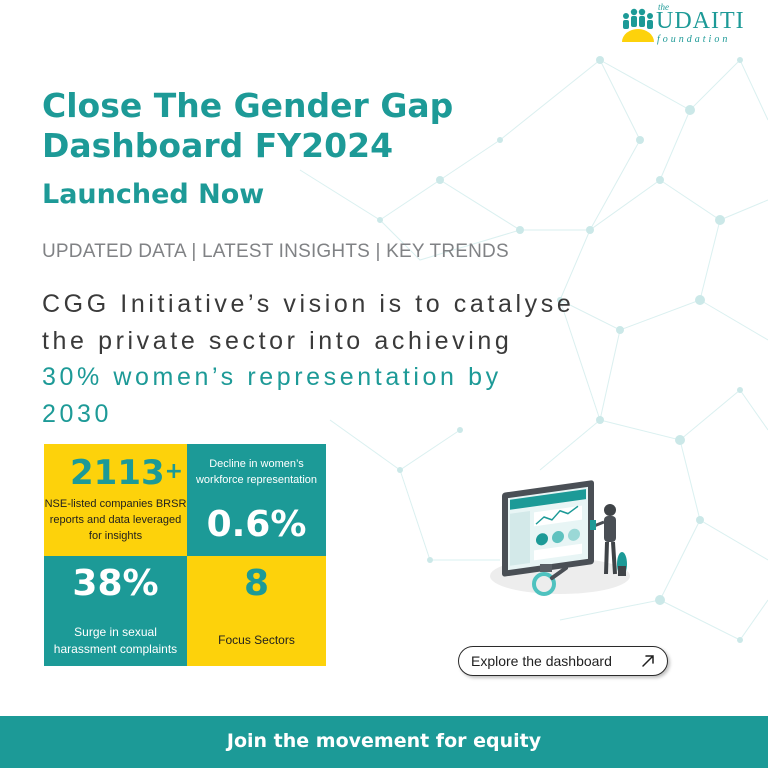  Describe the element at coordinates (256, 640) in the screenshot. I see `stat-sectors-label: Focus Sectors` at that location.